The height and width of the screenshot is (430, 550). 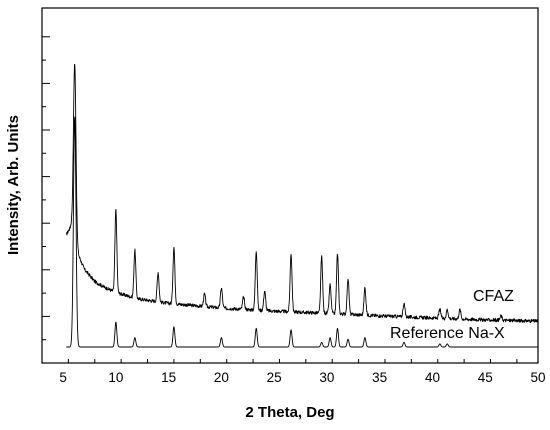 I want to click on x-axis-title: 2 Theta, Deg, so click(x=289, y=412).